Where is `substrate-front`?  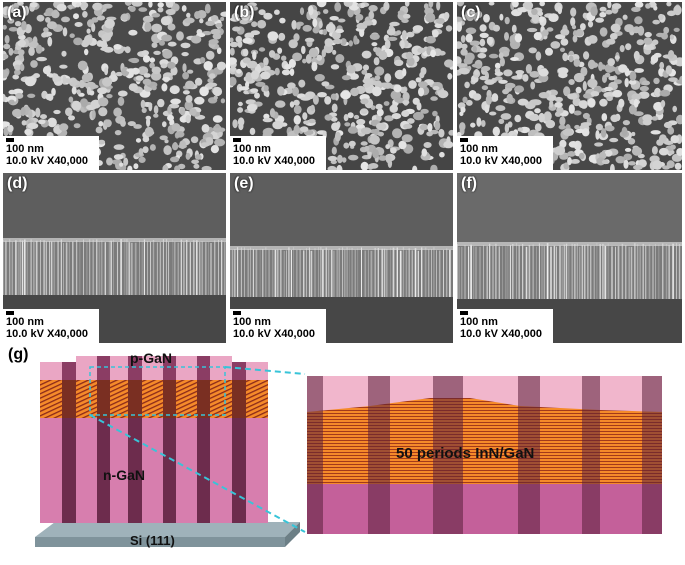
substrate-front is located at coordinates (160, 542).